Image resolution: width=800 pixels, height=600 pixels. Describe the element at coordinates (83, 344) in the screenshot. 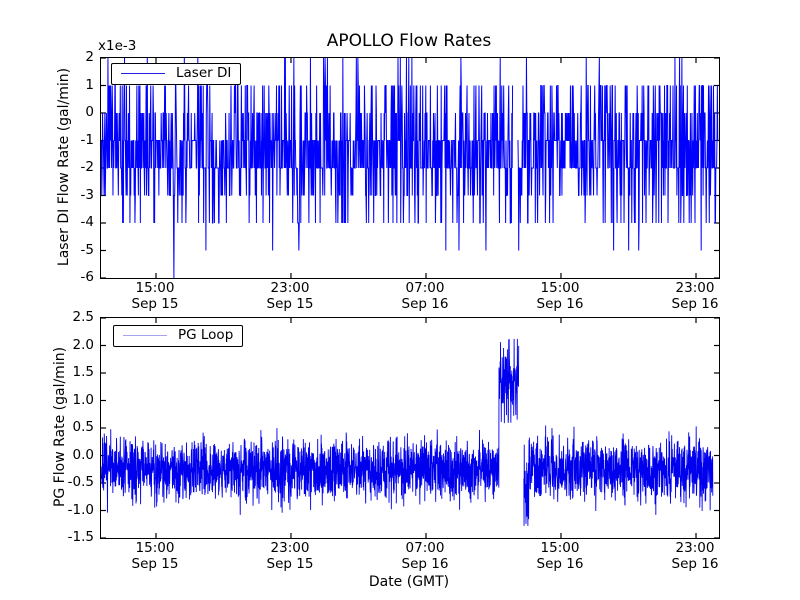

I see `y-tick-label: 2.0` at that location.